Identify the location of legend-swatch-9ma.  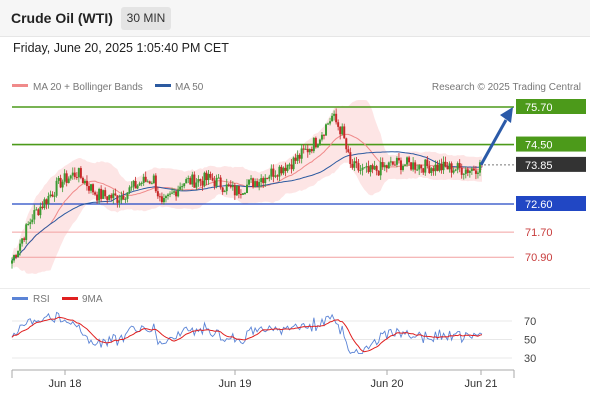
(70, 298).